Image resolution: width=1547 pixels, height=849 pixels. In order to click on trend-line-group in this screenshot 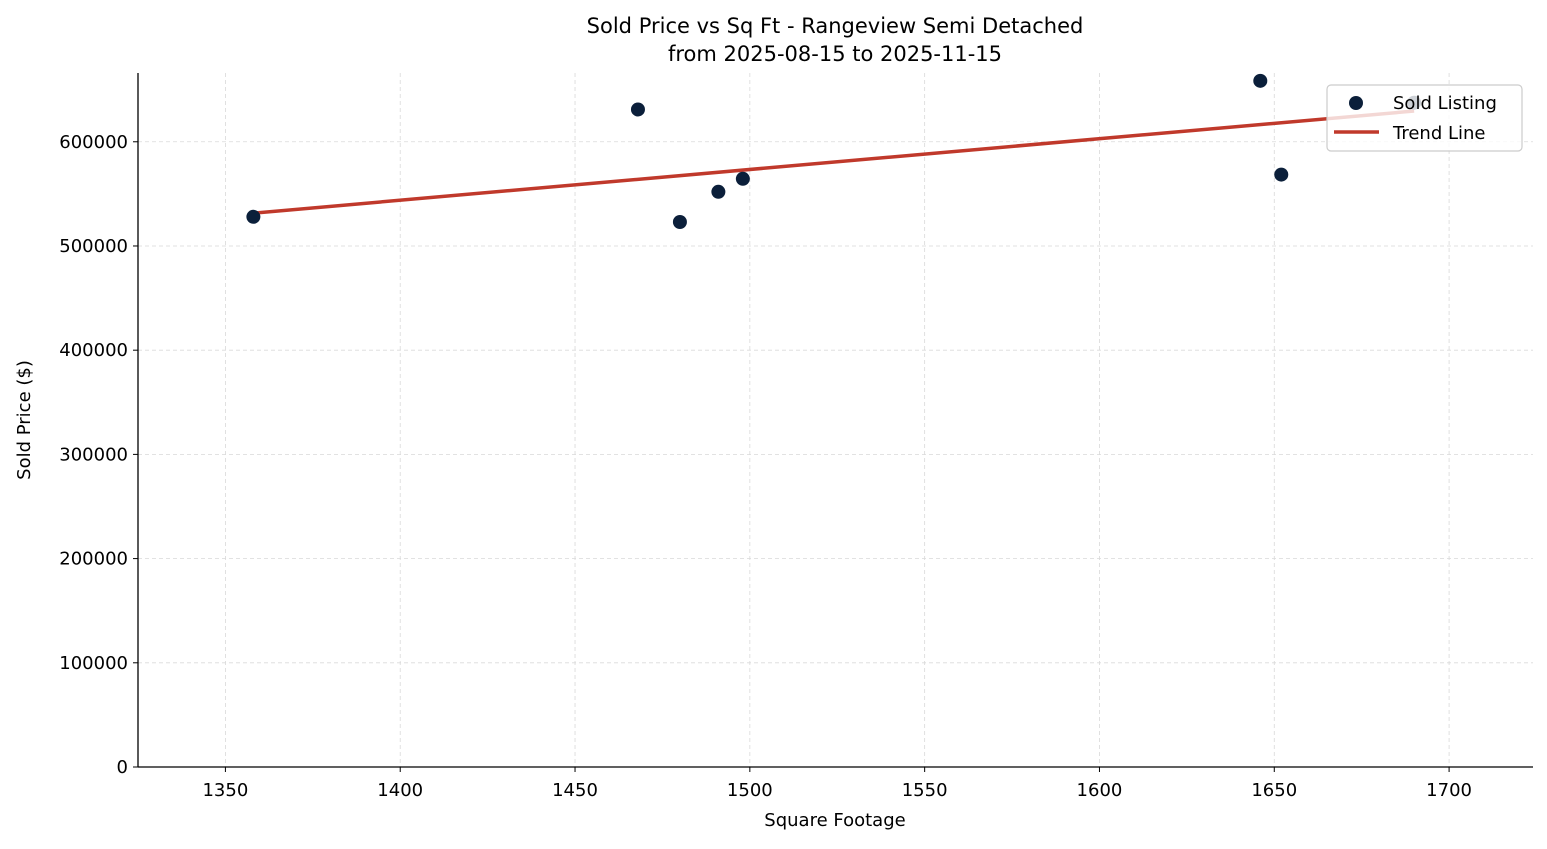, I will do `click(834, 162)`.